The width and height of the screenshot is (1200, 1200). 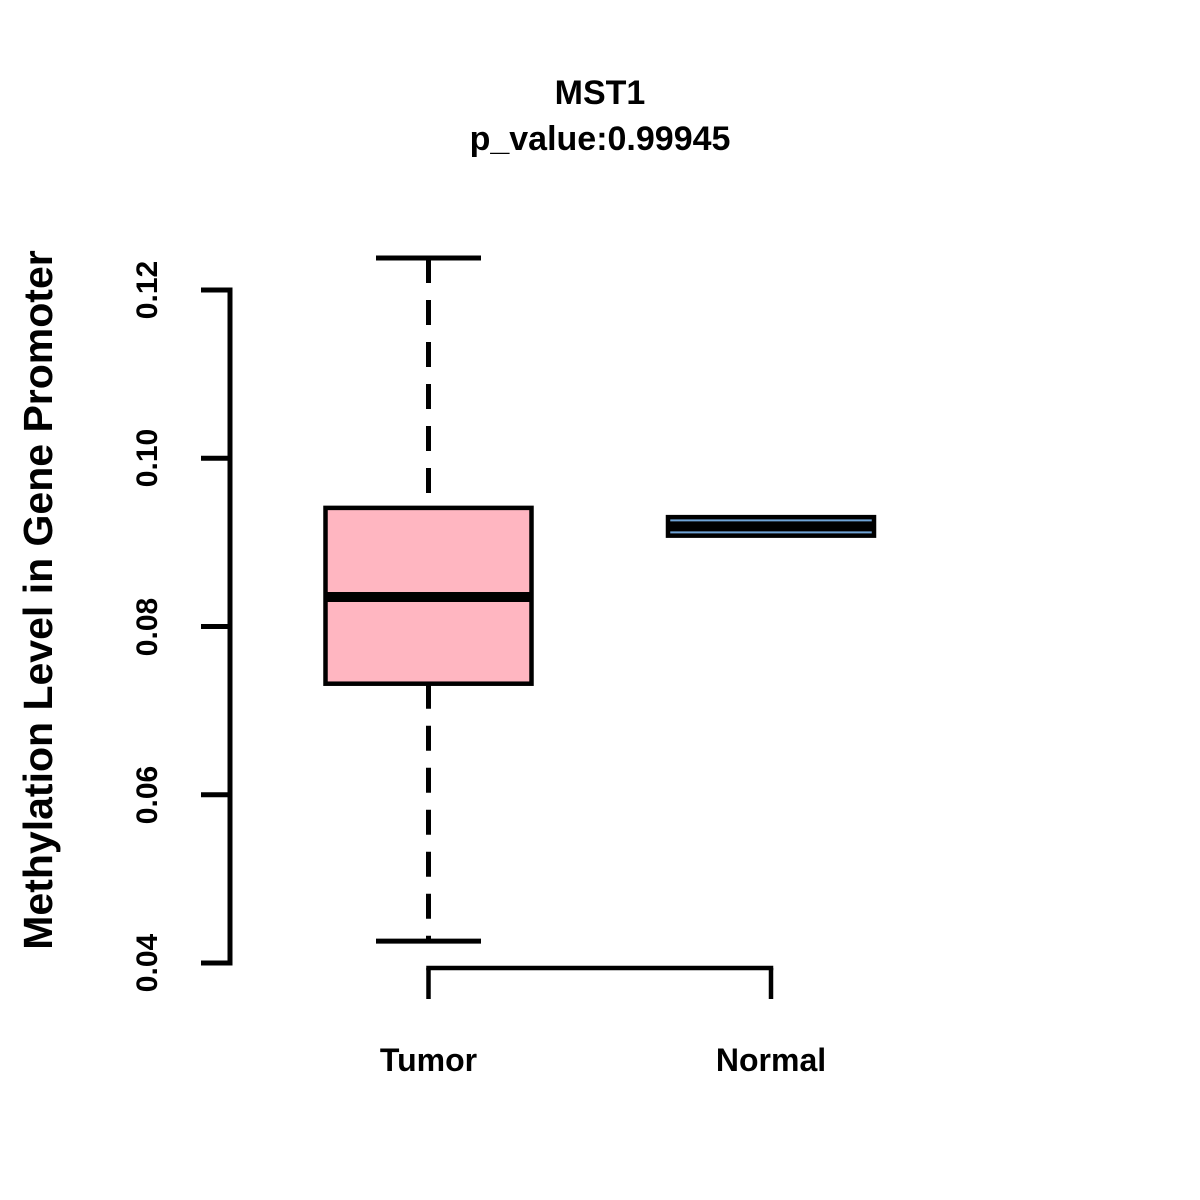 I want to click on y-tick-label: 0.06, so click(x=147, y=794).